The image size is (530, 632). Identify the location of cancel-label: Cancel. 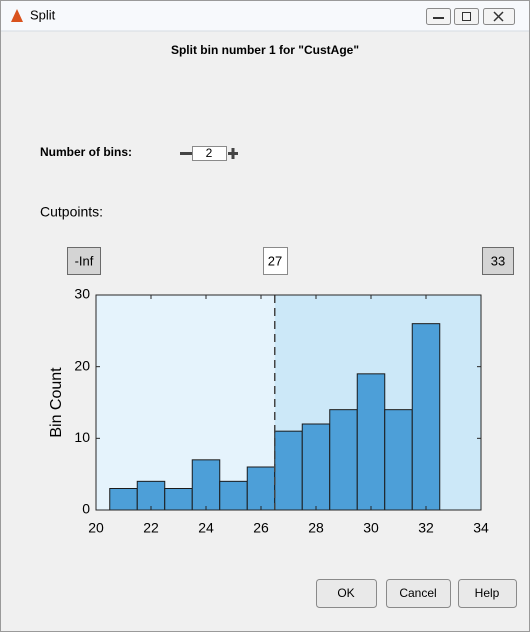
(417, 593).